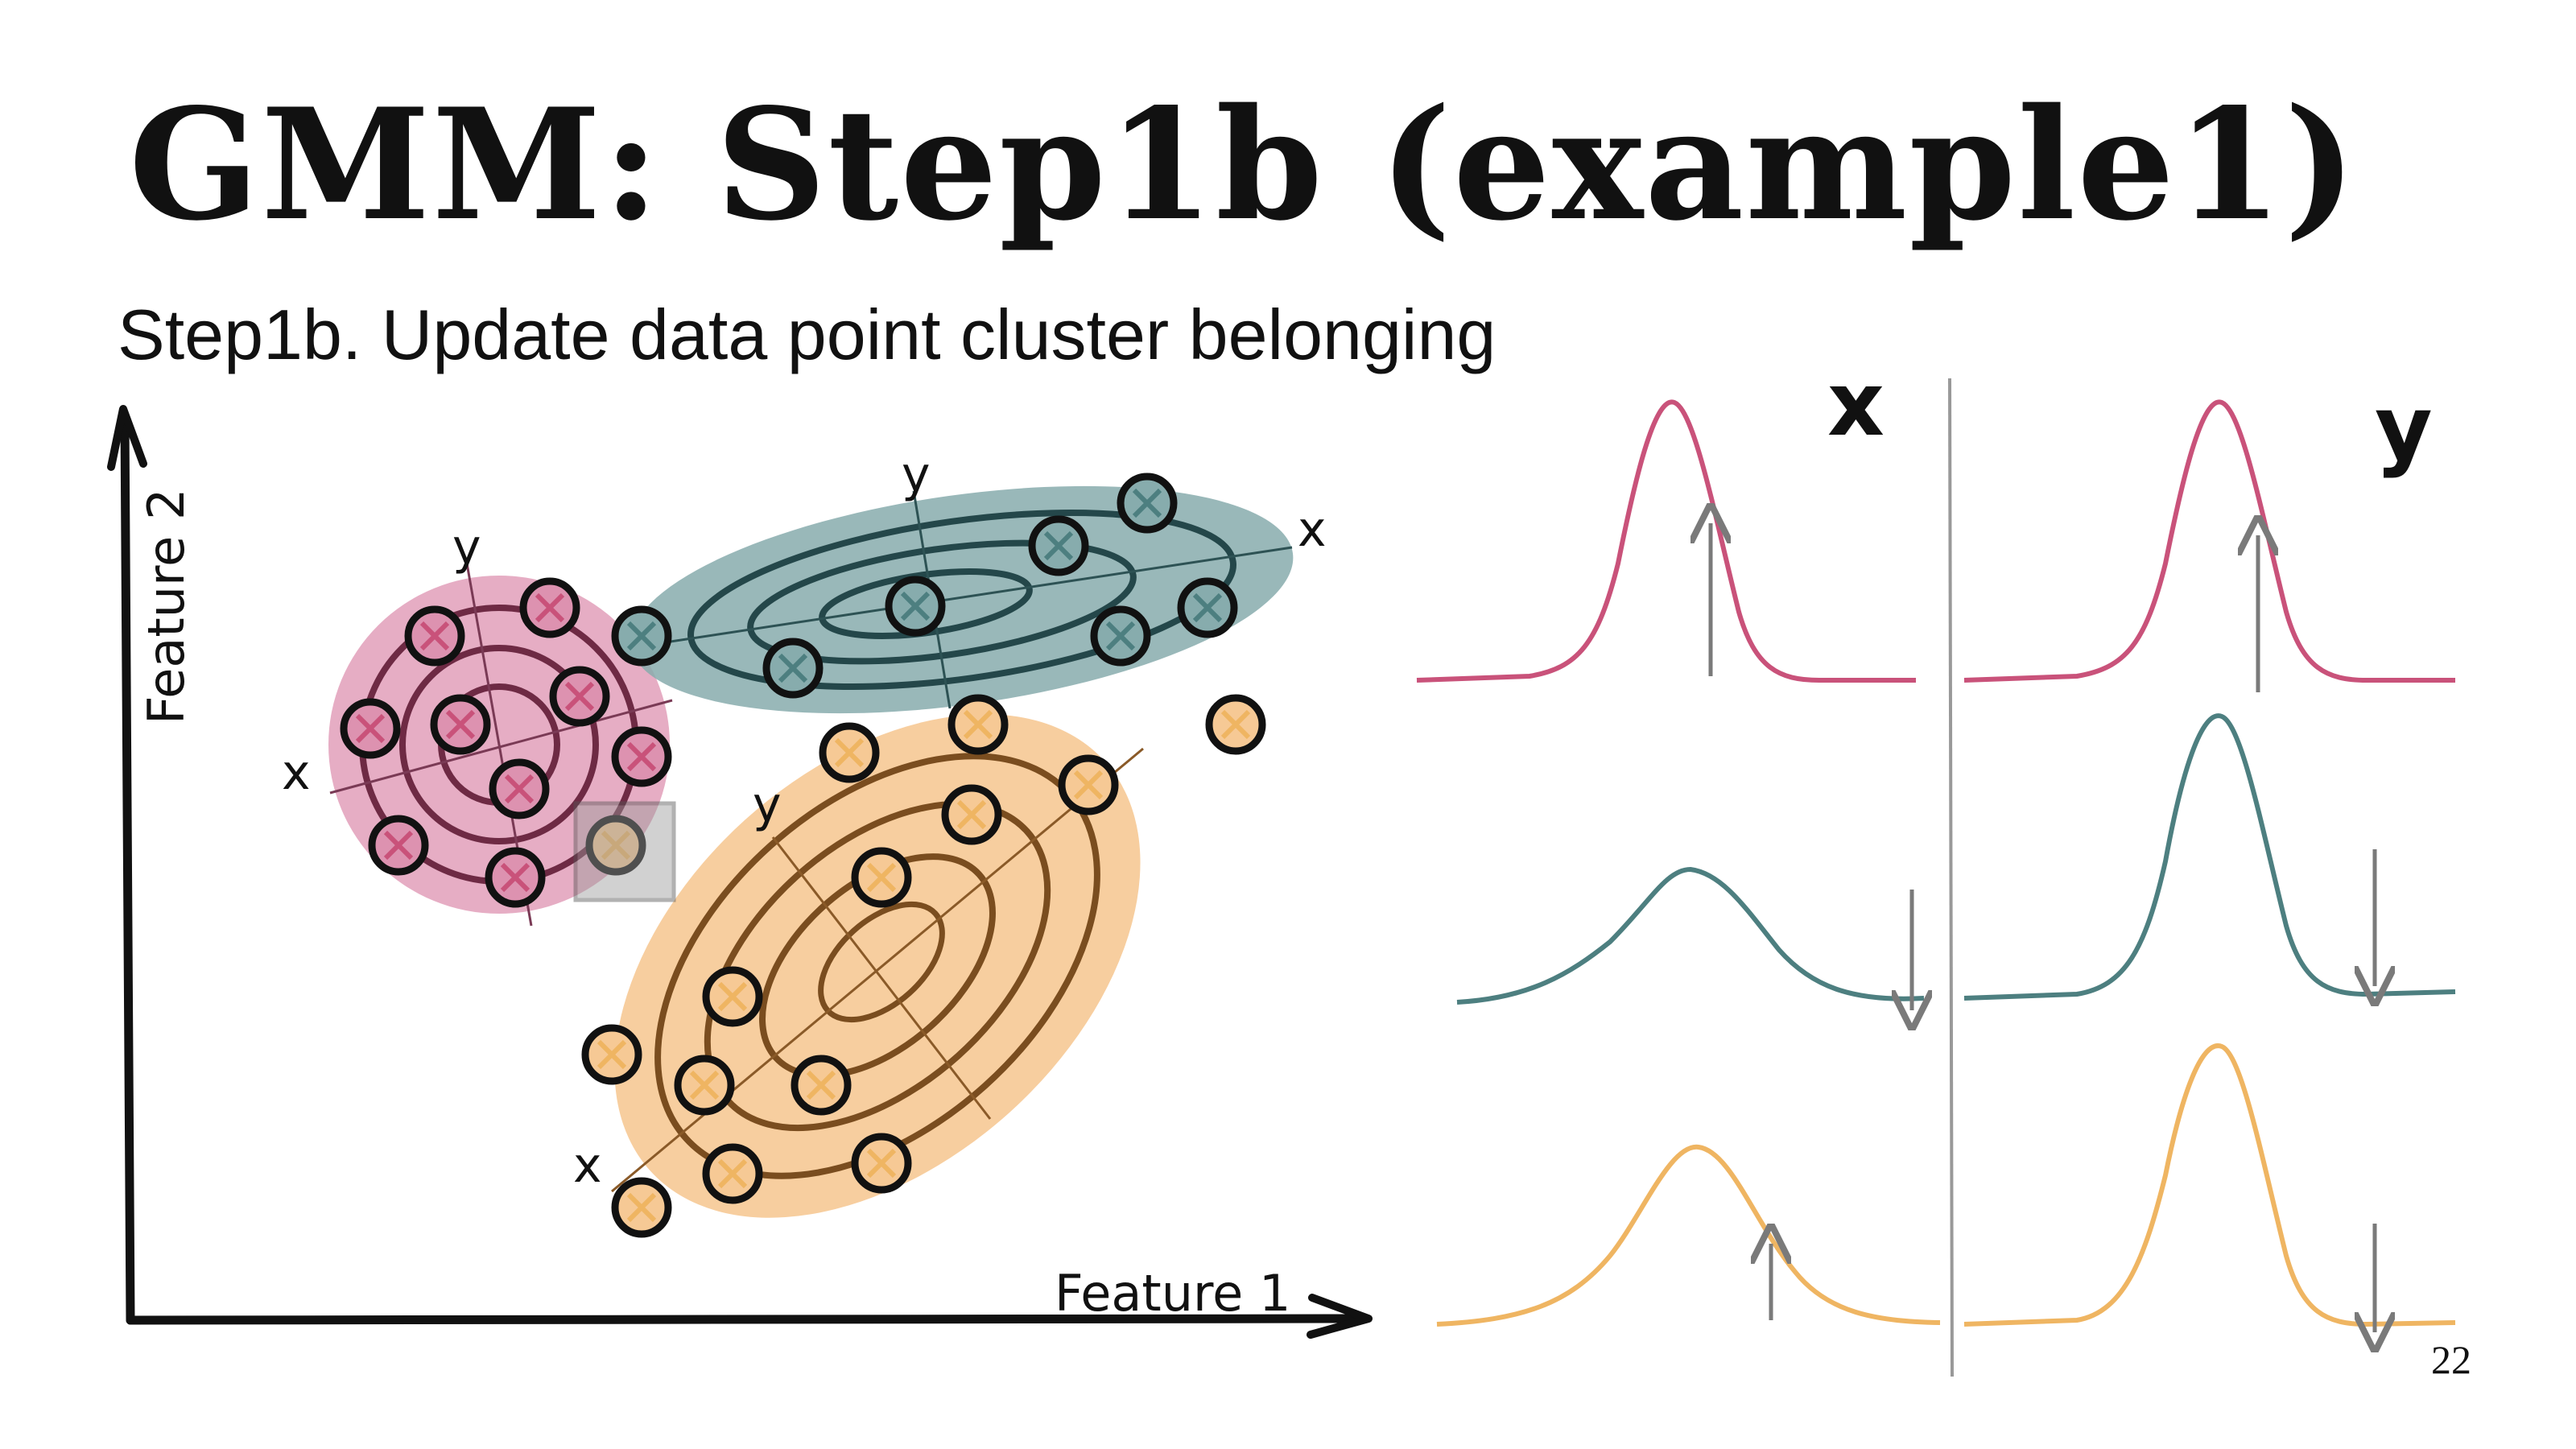 The height and width of the screenshot is (1449, 2576). What do you see at coordinates (2451, 1359) in the screenshot?
I see `page-number: 22` at bounding box center [2451, 1359].